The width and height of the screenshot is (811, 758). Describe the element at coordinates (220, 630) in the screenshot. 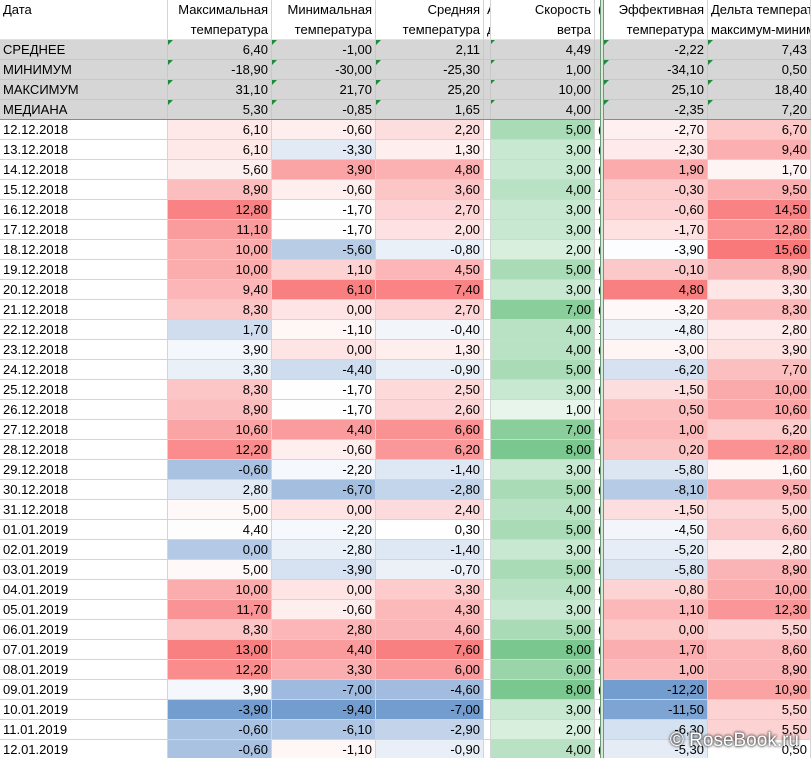

I see `cell-max: 8,30` at that location.